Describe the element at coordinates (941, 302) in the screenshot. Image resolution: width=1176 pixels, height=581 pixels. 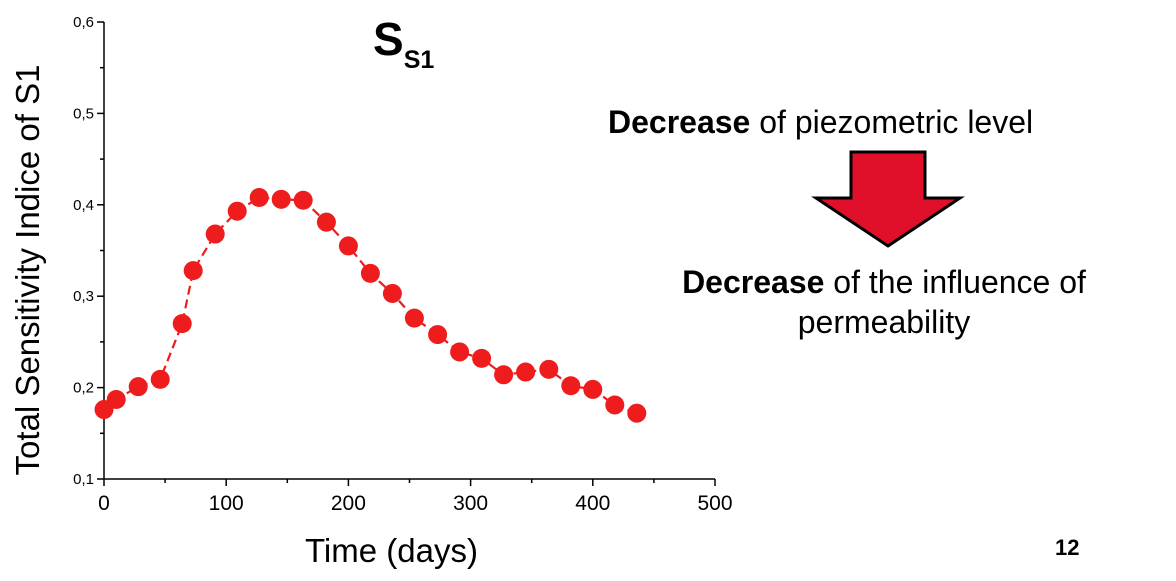
I see `annotation-permeability-rest: of the influence of permeability` at that location.